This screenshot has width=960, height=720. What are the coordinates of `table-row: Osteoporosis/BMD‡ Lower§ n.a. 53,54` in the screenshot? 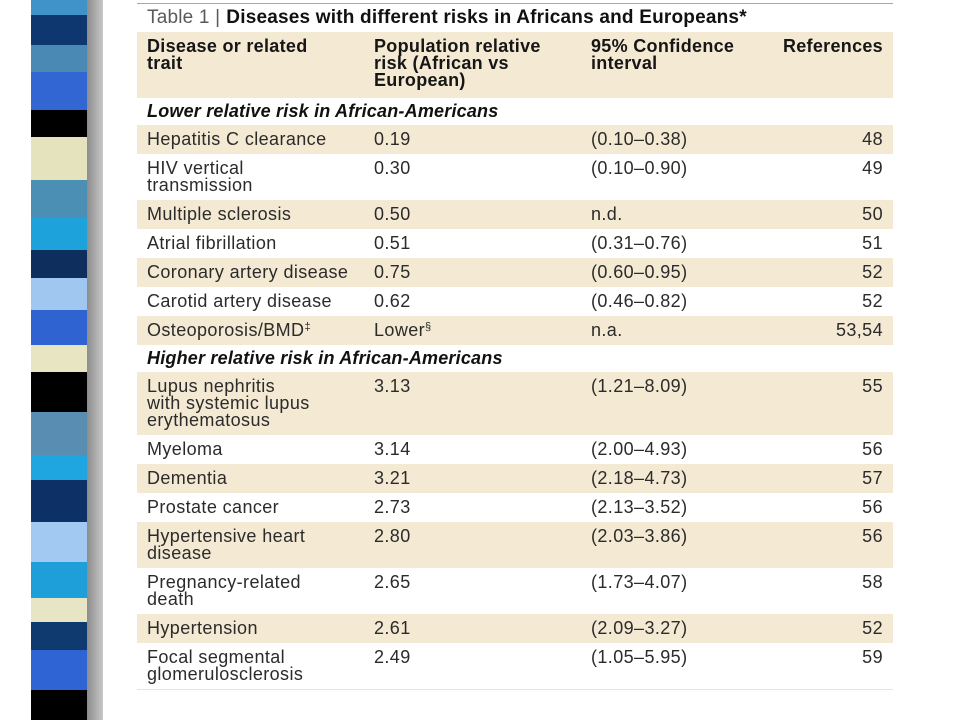 It's located at (515, 330).